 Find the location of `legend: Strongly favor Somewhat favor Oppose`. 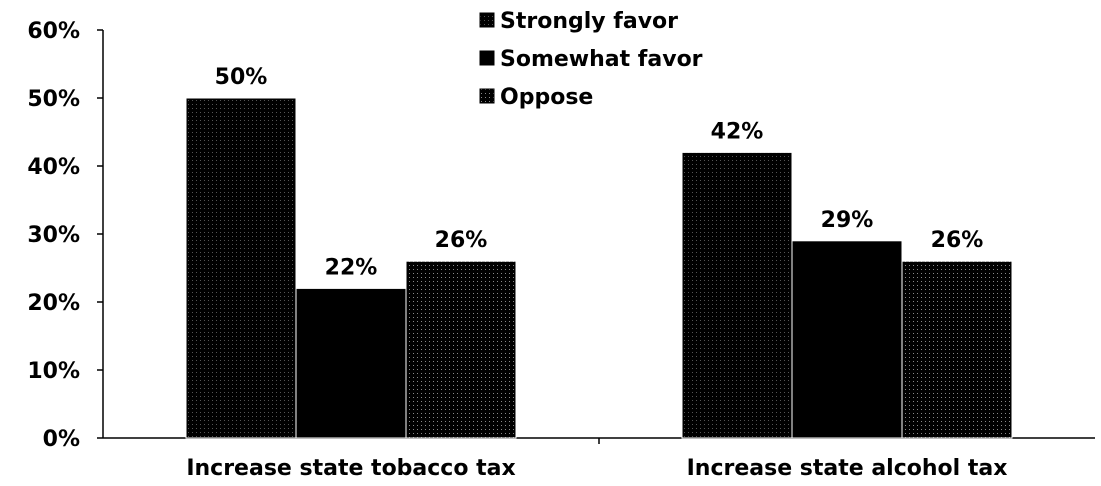

legend: Strongly favor Somewhat favor Oppose is located at coordinates (591, 59).